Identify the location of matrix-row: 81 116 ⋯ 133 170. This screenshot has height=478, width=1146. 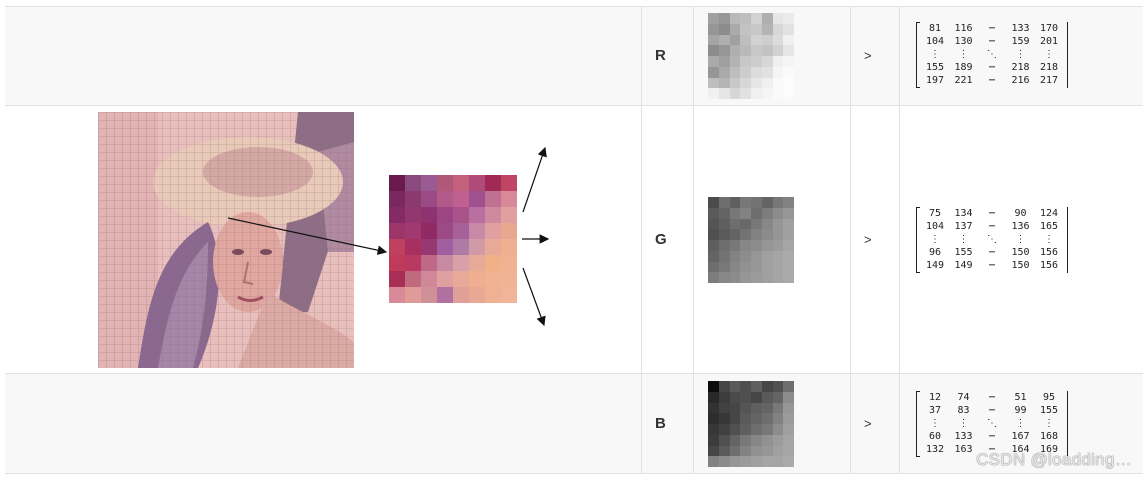
(992, 28).